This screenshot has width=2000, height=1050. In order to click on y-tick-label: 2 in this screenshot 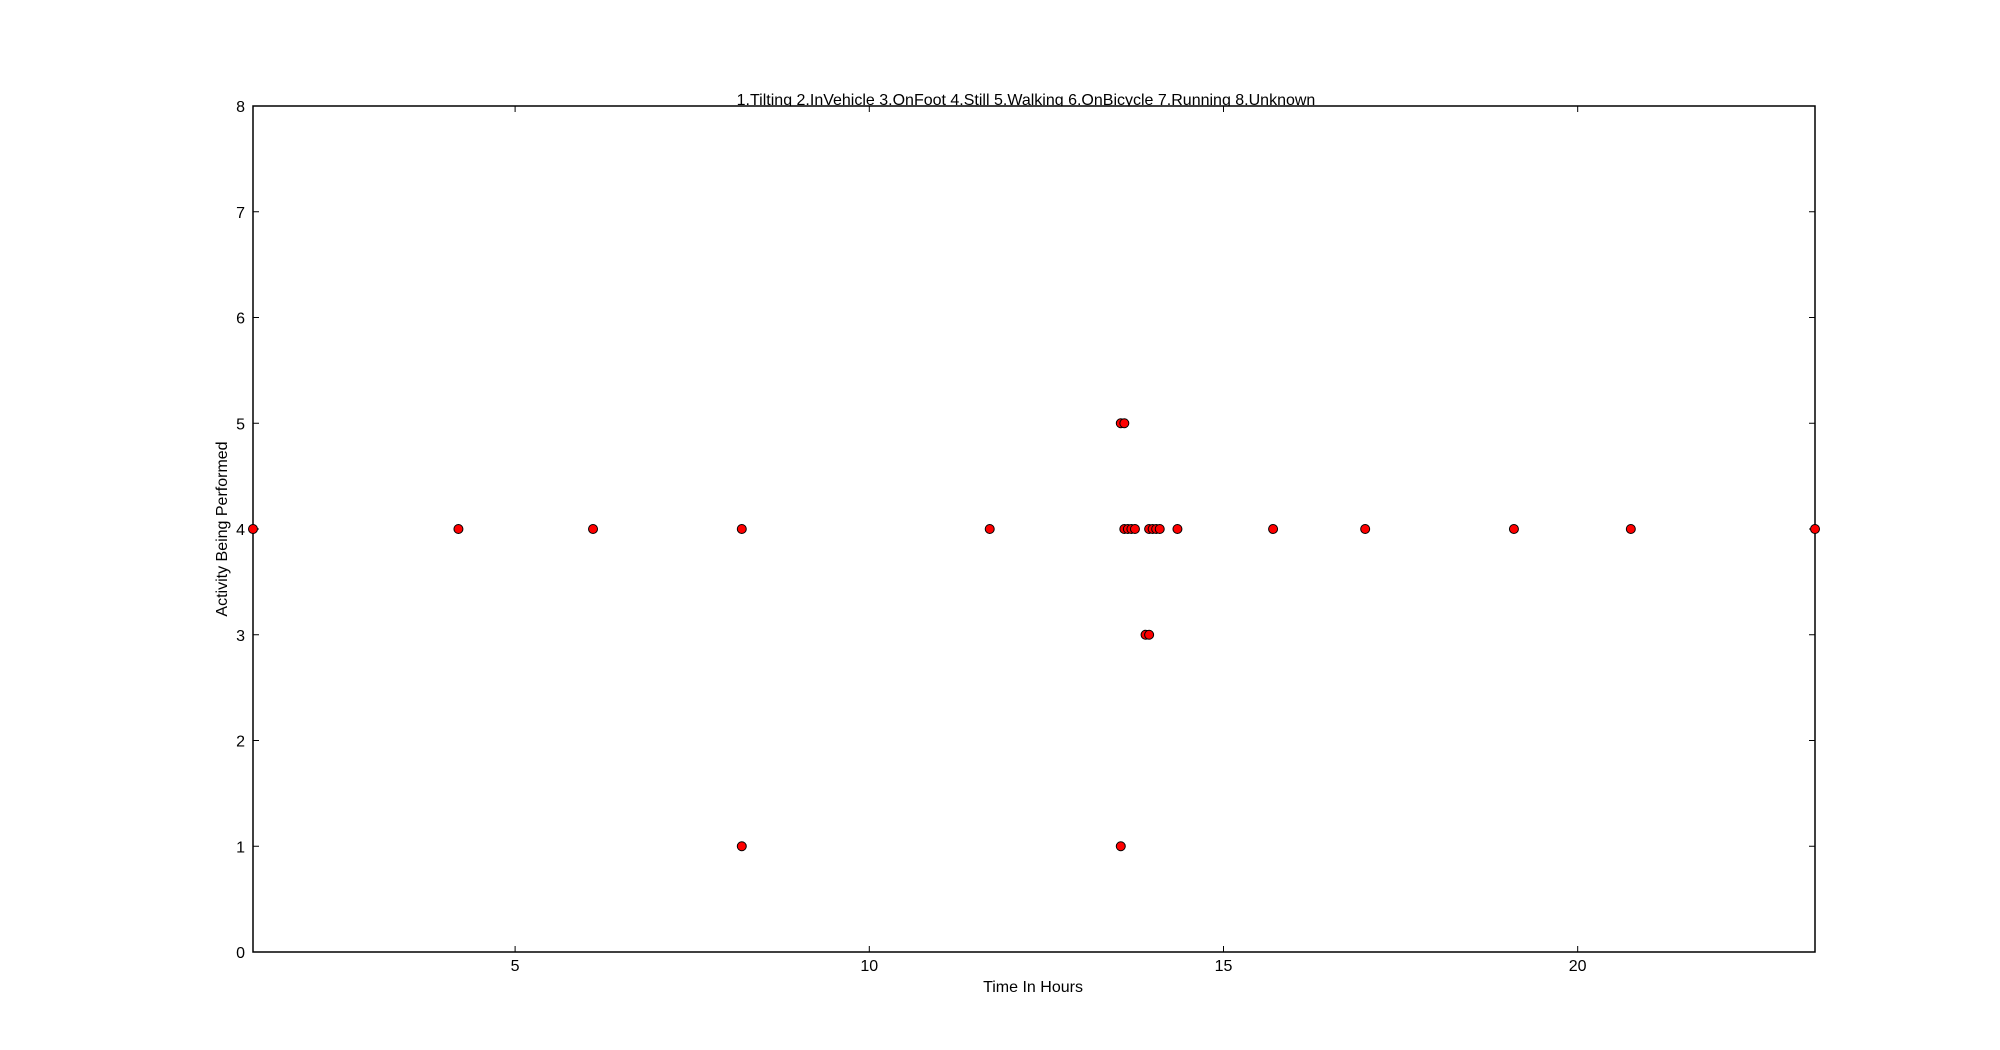, I will do `click(240, 742)`.